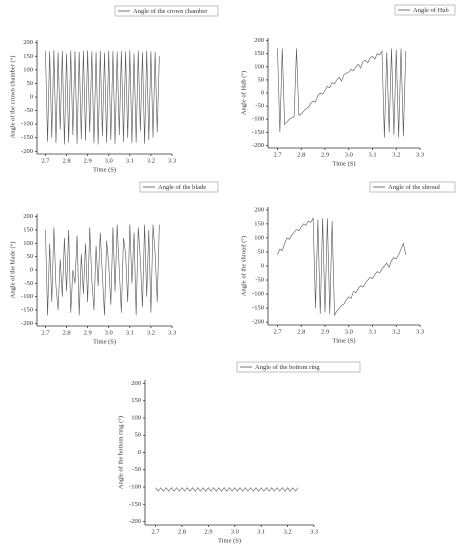 Image resolution: width=457 pixels, height=550 pixels. Describe the element at coordinates (120, 452) in the screenshot. I see `y-axis-label: Angle of the bottom ring (°)` at that location.